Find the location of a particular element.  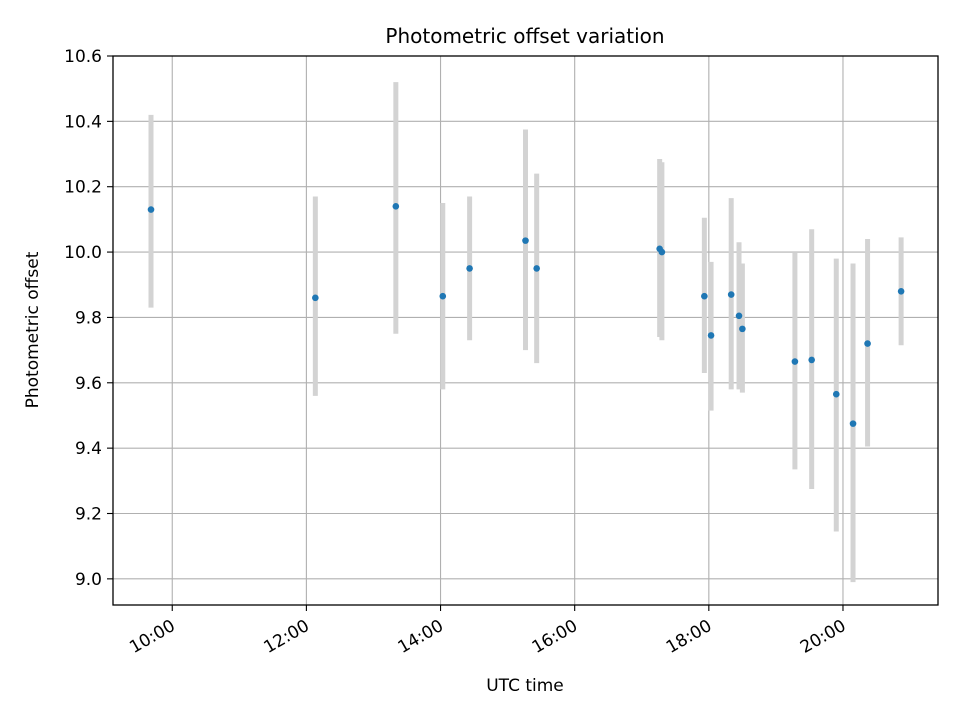

y-tick-label: 9.8 is located at coordinates (88, 318).